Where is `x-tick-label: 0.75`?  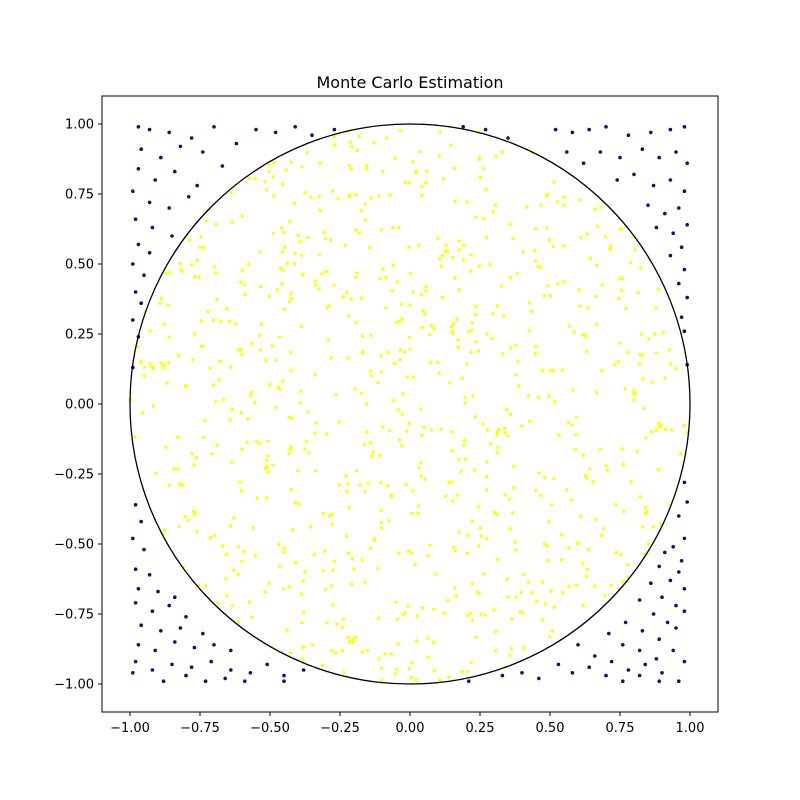
x-tick-label: 0.75 is located at coordinates (620, 728).